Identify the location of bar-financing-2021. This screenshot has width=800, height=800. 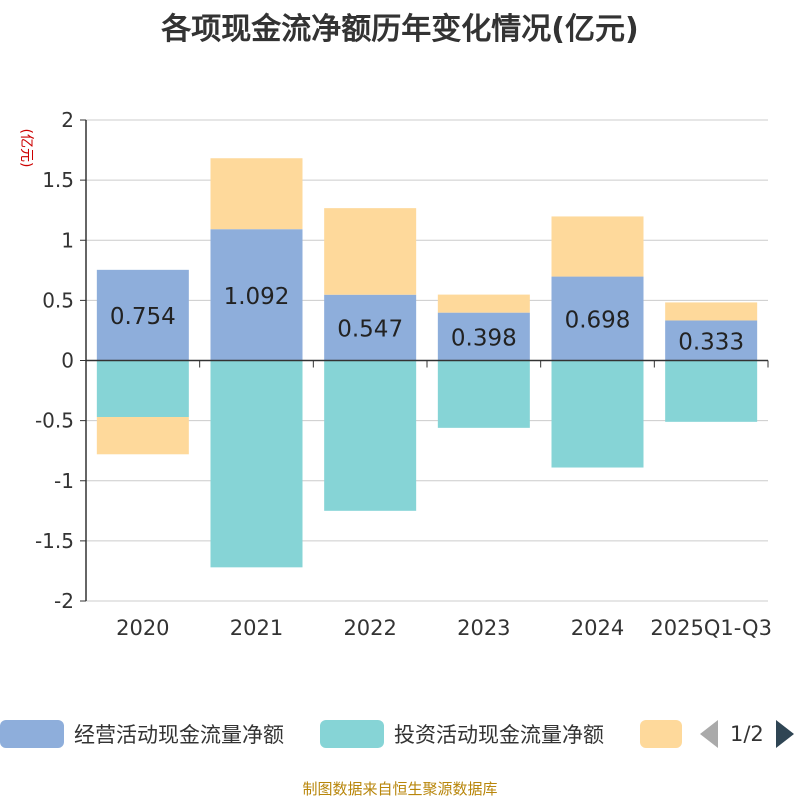
(256, 194).